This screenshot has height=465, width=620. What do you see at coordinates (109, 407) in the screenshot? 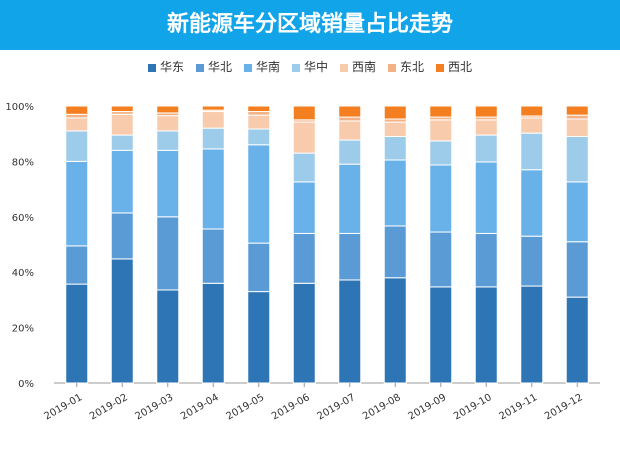
I see `x-tick-label: 2019-02` at bounding box center [109, 407].